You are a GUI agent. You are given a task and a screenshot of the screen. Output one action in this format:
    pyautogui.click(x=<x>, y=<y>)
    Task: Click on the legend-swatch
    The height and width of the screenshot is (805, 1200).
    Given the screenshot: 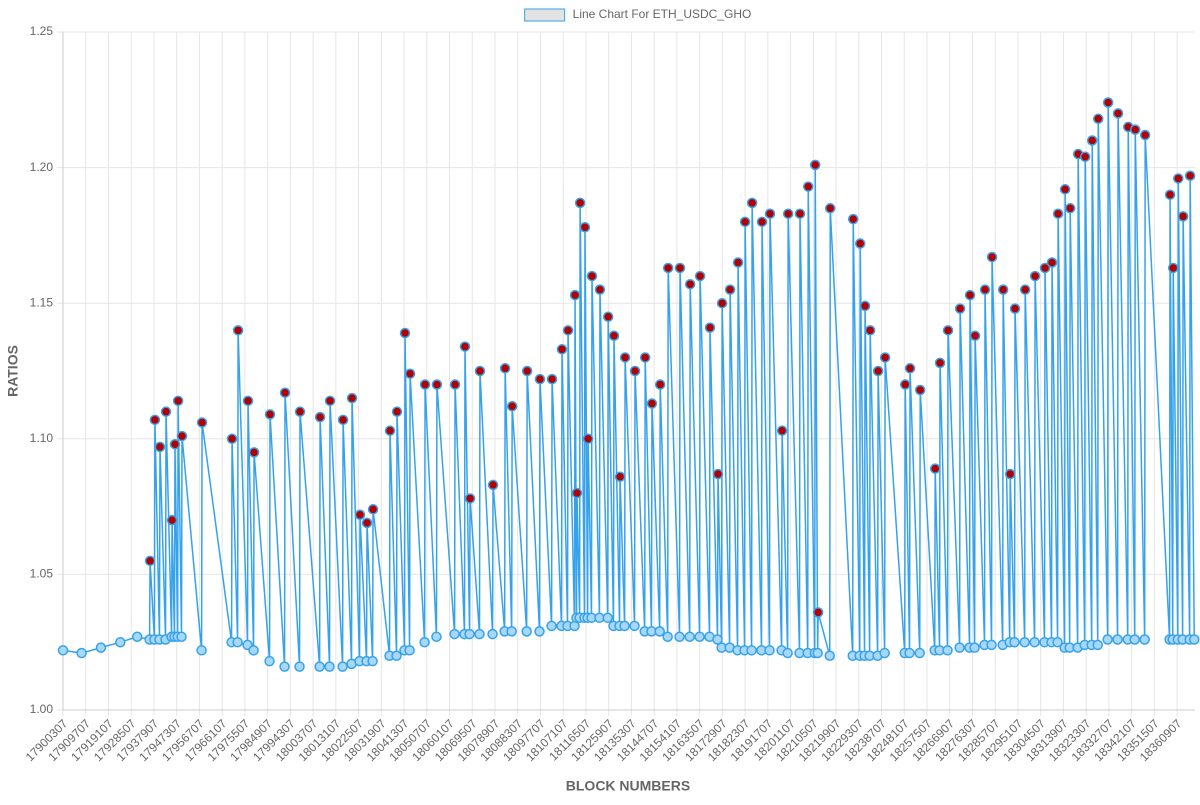 What is the action you would take?
    pyautogui.click(x=545, y=15)
    